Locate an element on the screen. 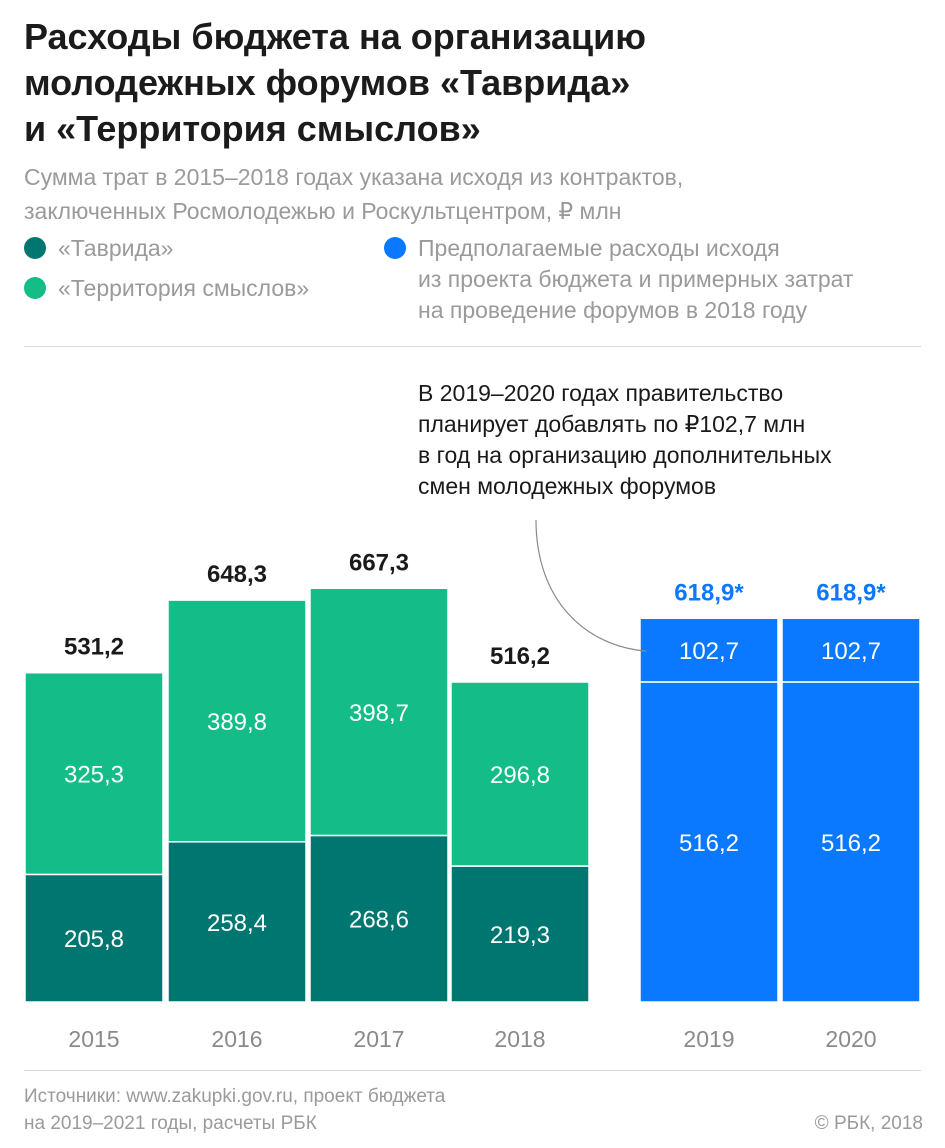  x-tick-label-2020: 2020 is located at coordinates (850, 1039).